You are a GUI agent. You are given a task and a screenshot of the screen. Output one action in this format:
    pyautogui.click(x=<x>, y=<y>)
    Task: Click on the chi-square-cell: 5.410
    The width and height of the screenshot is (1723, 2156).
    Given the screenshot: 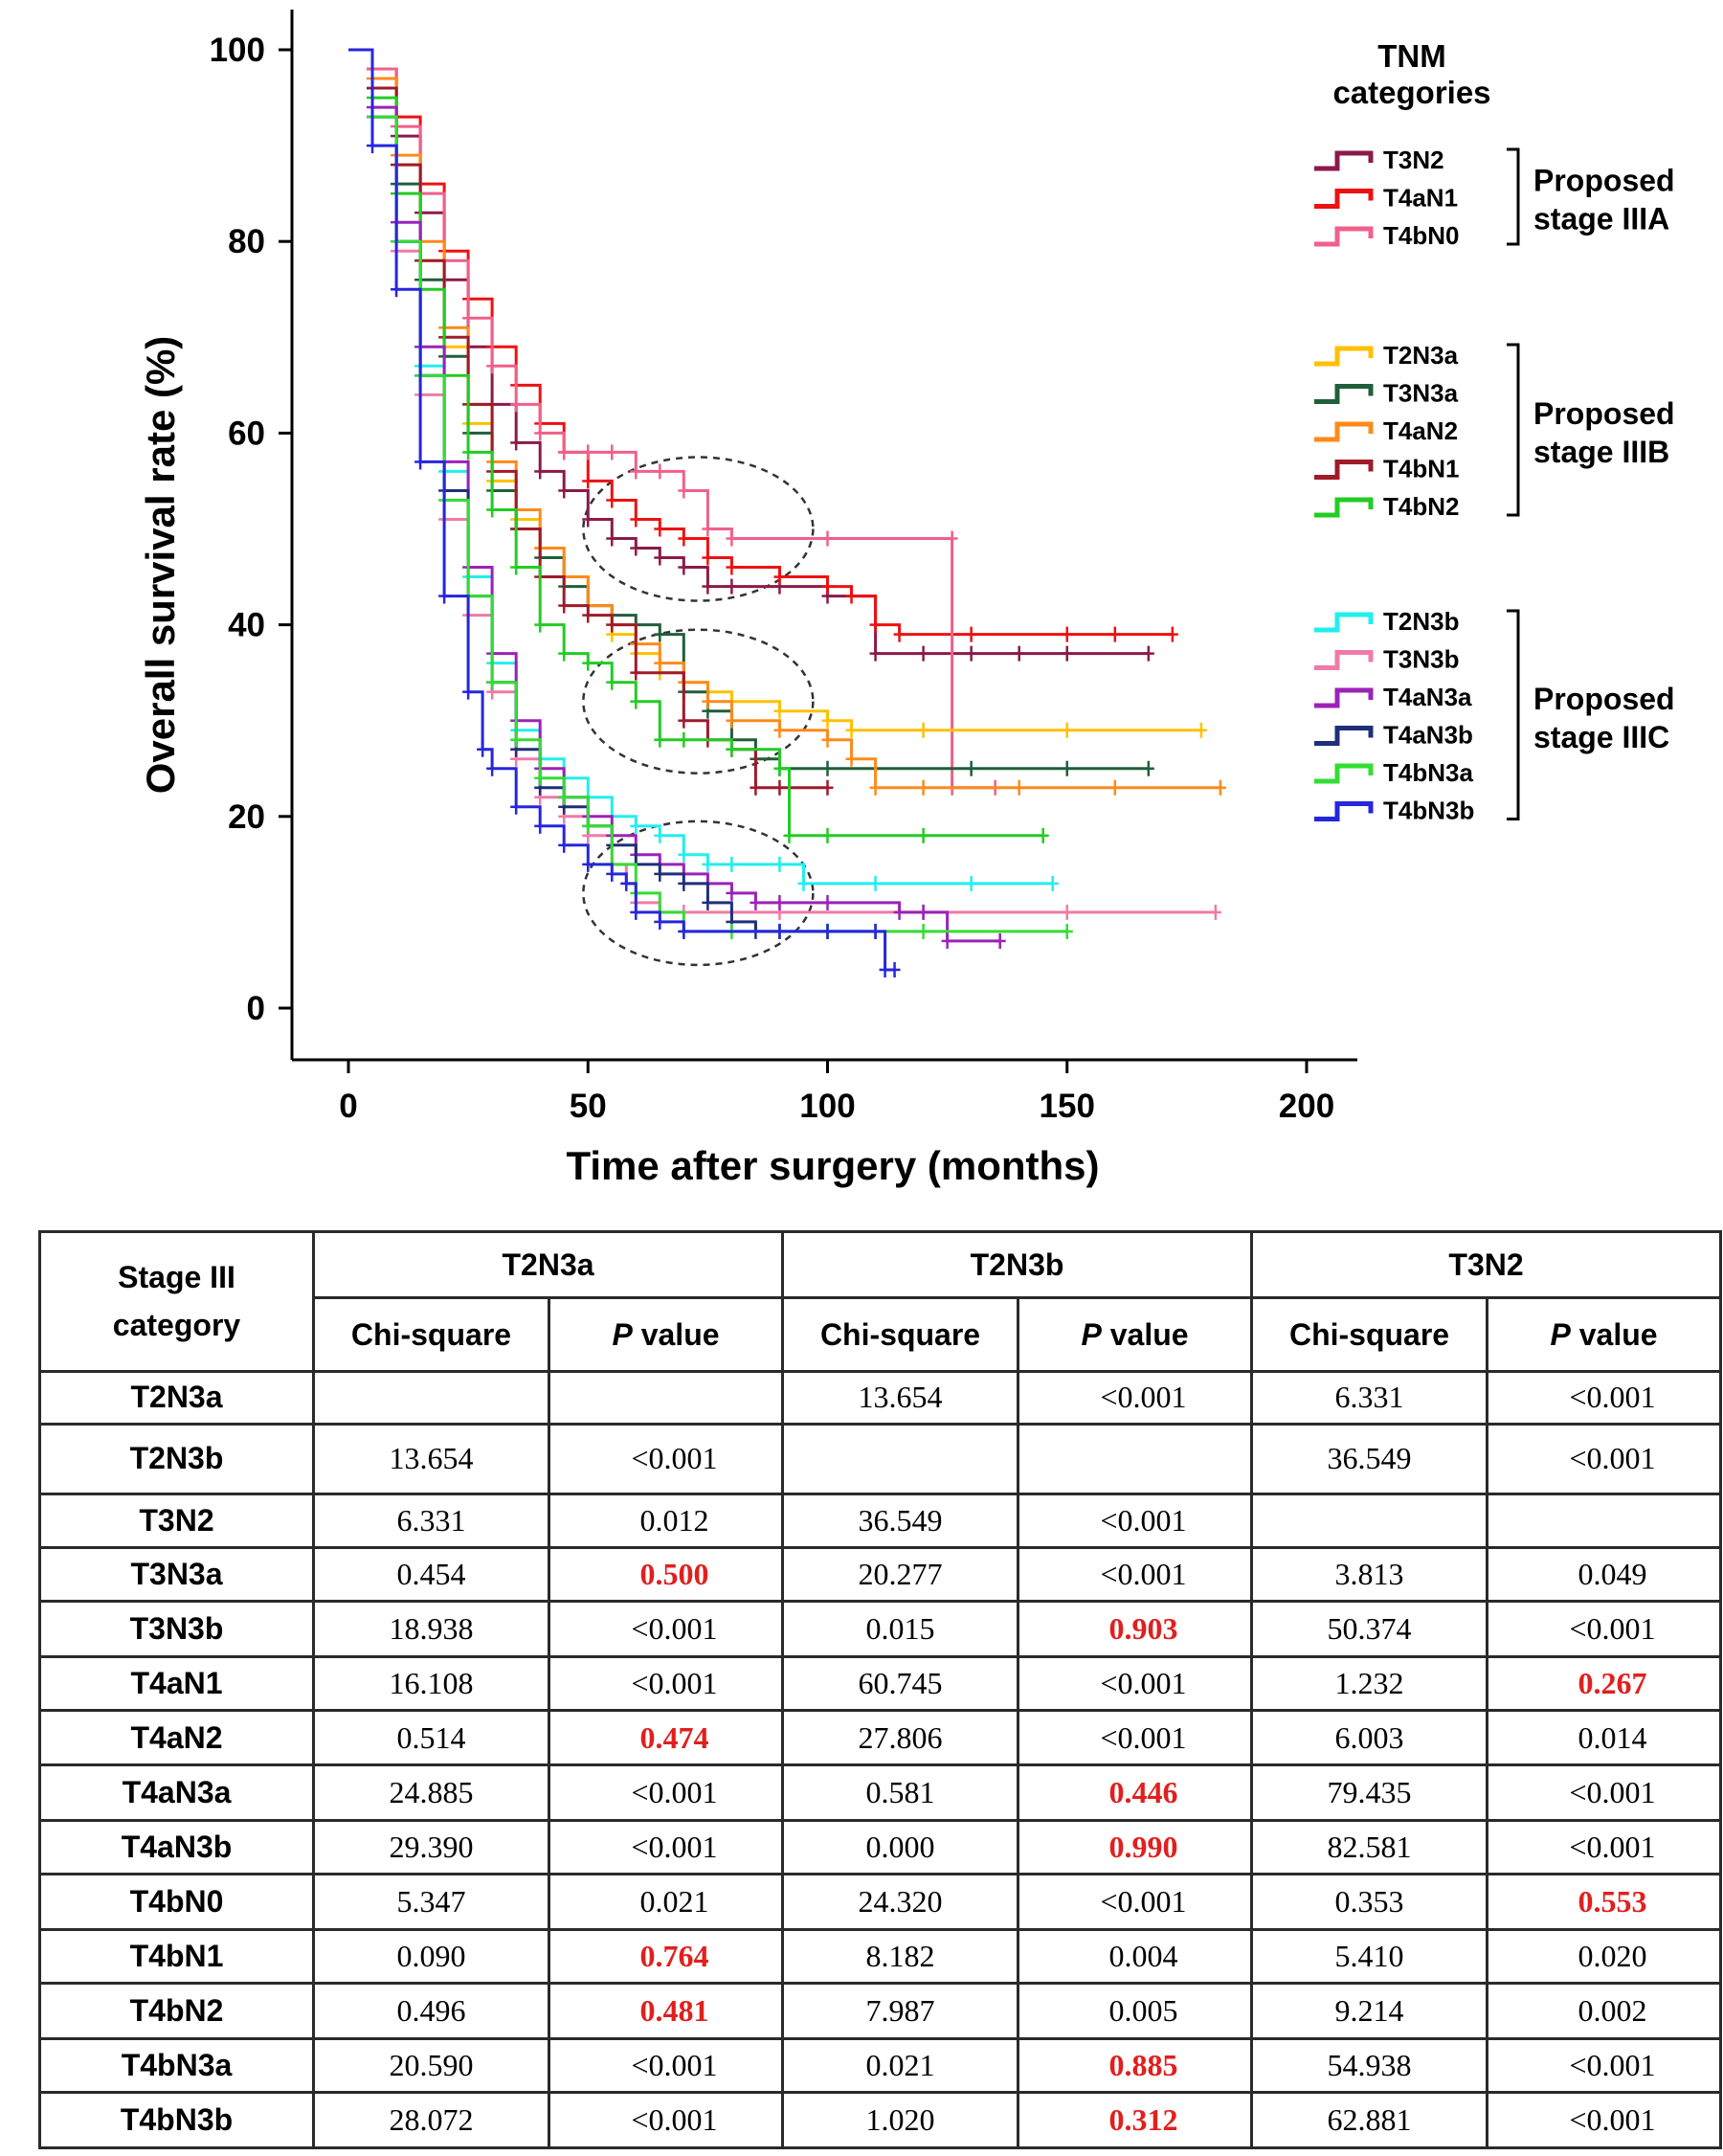 What is the action you would take?
    pyautogui.click(x=1369, y=1957)
    